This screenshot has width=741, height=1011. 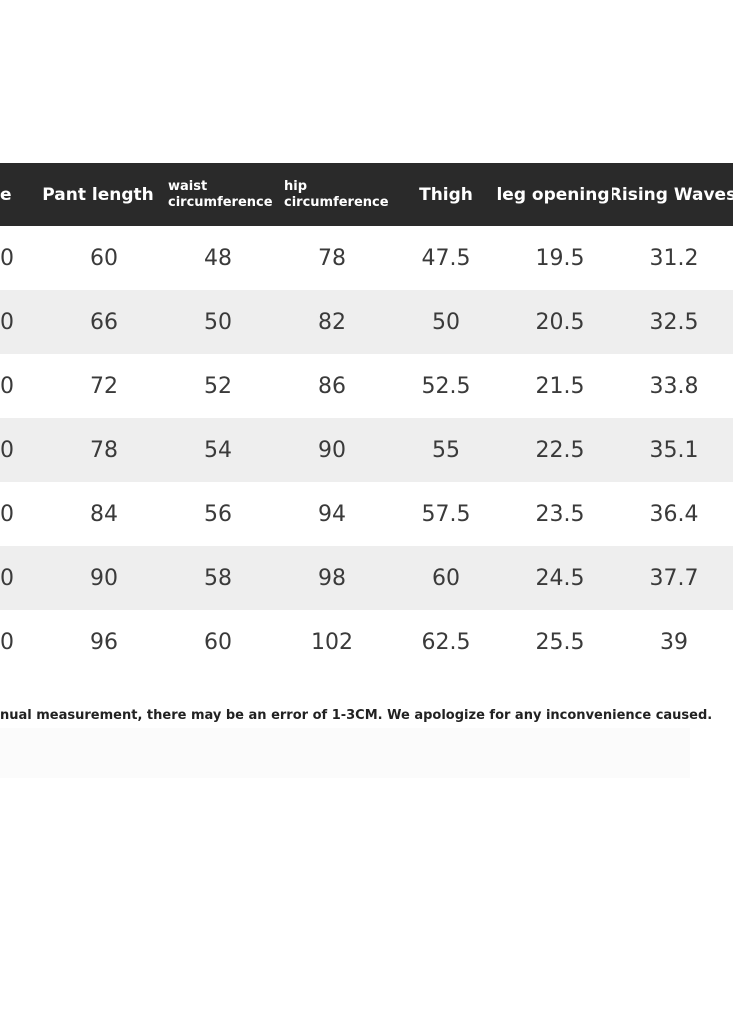 What do you see at coordinates (674, 258) in the screenshot?
I see `table-cell: 31.2` at bounding box center [674, 258].